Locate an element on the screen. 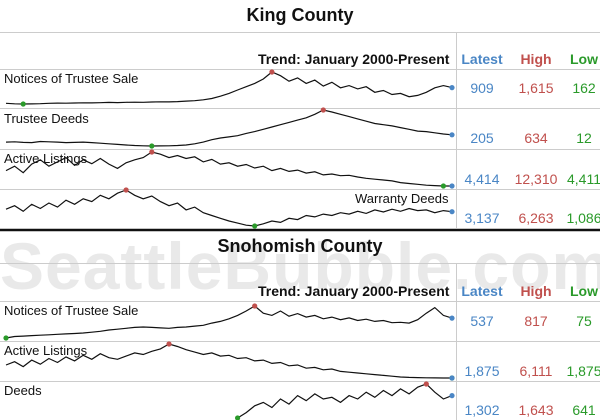  header-high-snohomish: High is located at coordinates (536, 291).